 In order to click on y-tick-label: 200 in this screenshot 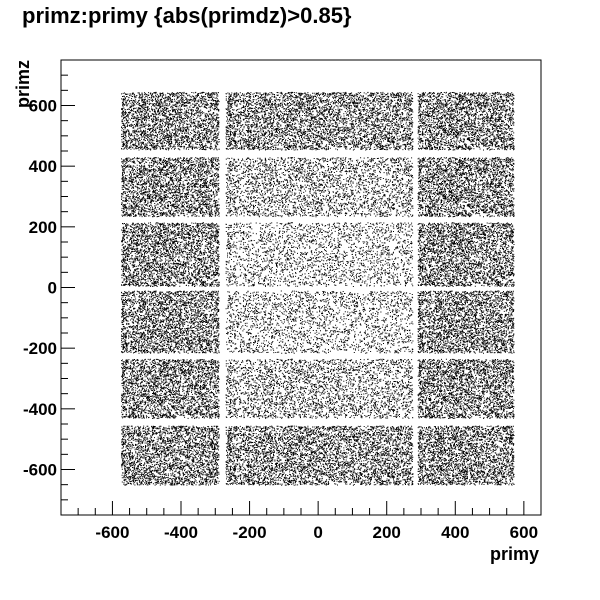, I will do `click(43, 227)`.